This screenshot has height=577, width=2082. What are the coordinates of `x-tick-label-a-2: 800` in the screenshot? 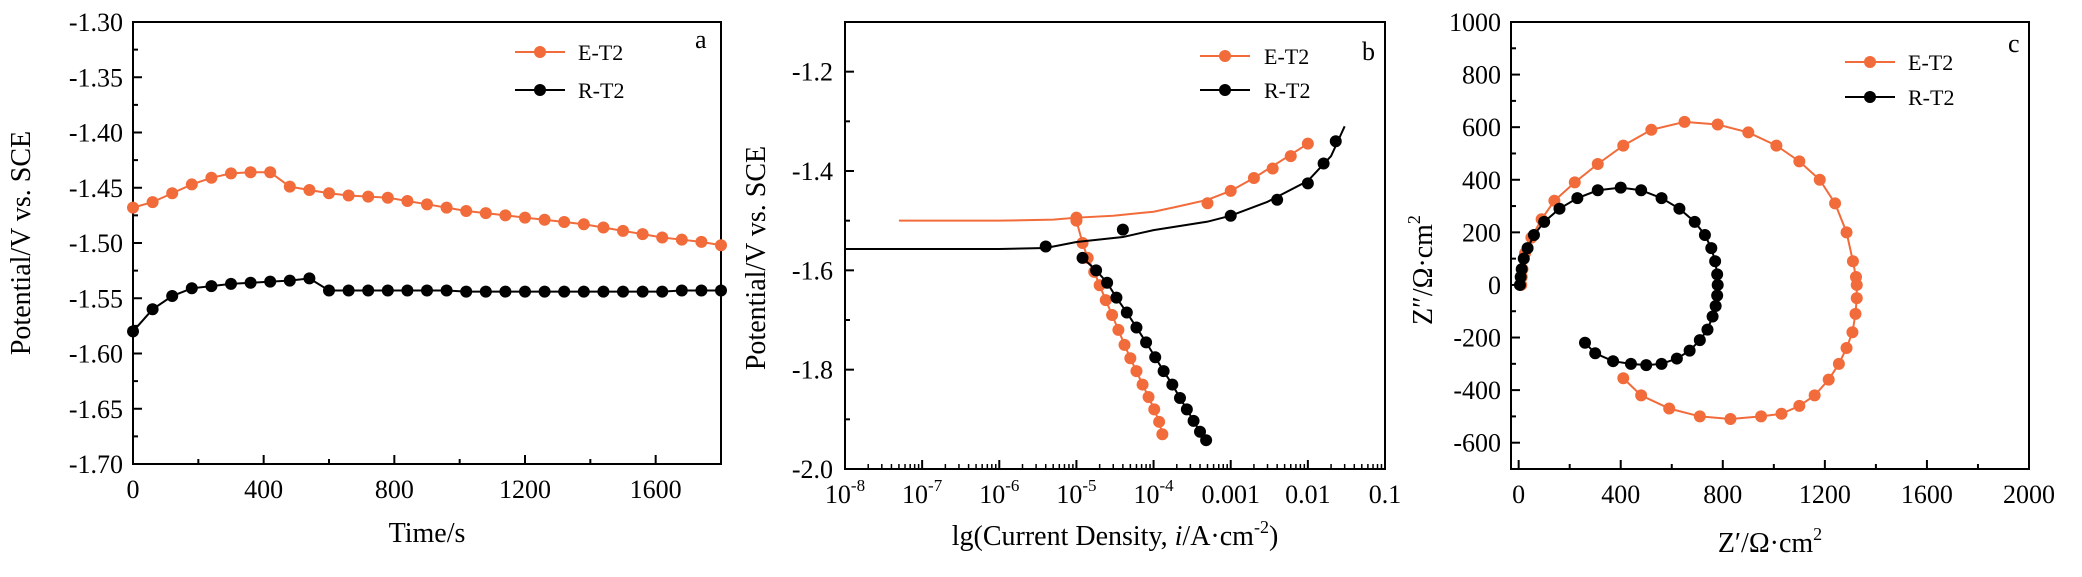 It's located at (394, 489).